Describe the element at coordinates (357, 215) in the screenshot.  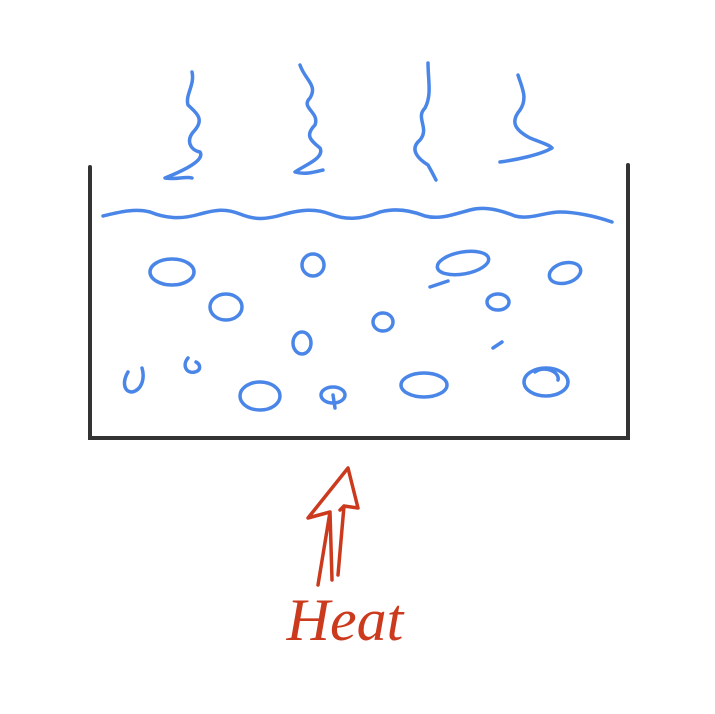
I see `water-surface` at that location.